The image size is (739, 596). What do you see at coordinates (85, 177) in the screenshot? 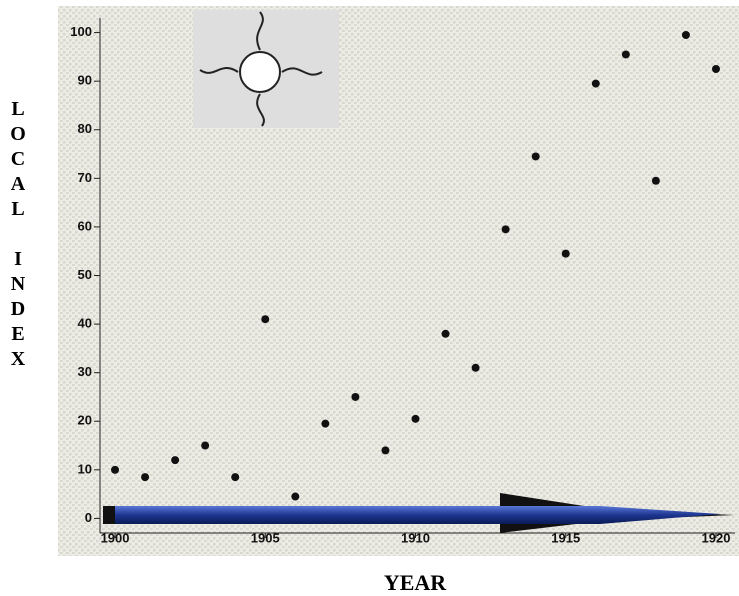
I see `y-tick-label: 70` at bounding box center [85, 177].